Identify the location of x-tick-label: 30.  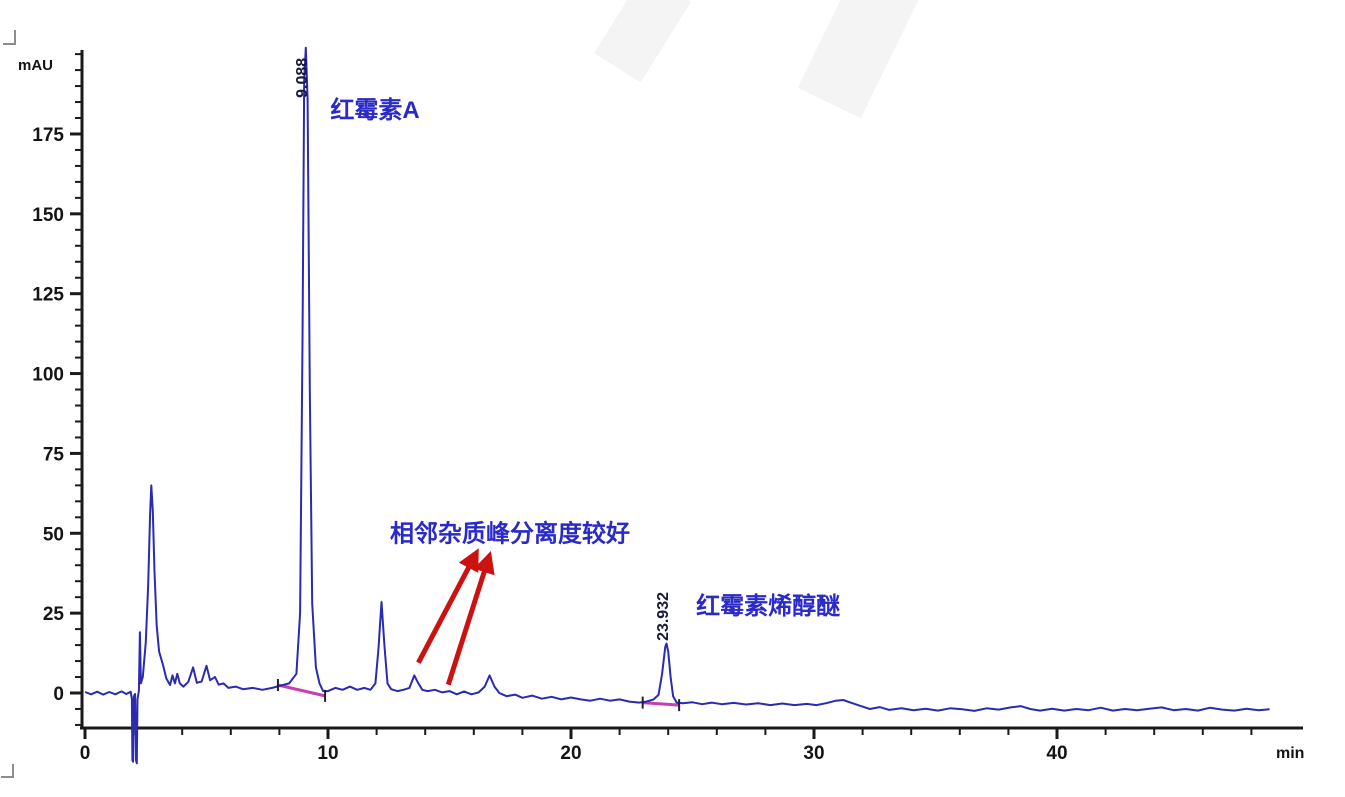
(813, 753).